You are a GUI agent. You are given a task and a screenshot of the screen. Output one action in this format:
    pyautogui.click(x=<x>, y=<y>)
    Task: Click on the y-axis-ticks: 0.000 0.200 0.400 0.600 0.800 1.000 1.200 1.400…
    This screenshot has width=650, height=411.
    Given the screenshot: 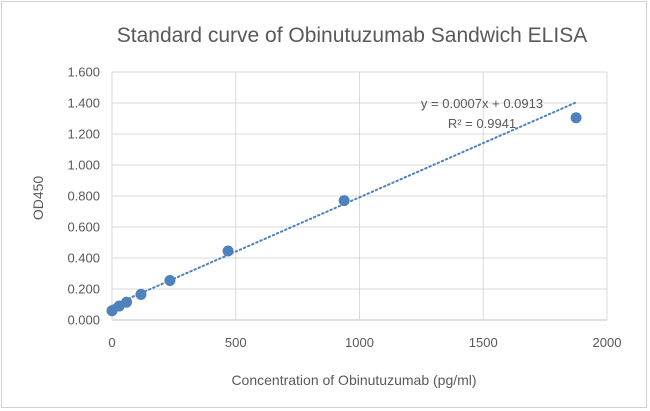 What is the action you would take?
    pyautogui.click(x=83, y=196)
    